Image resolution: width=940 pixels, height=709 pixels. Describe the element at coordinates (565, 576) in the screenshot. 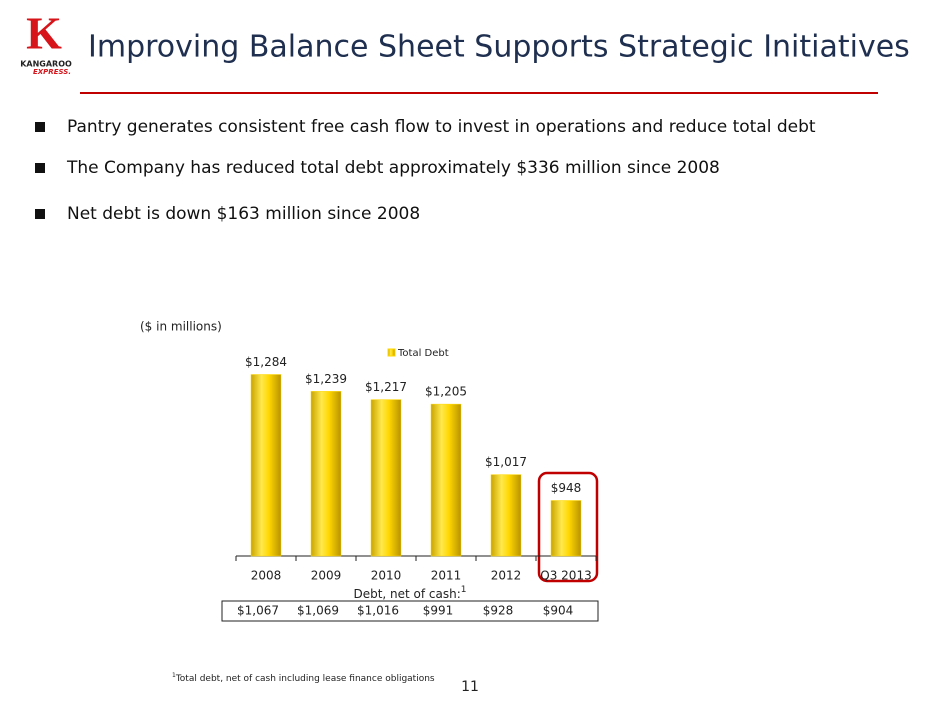

I see `x-tick-label: Q3 2013` at that location.